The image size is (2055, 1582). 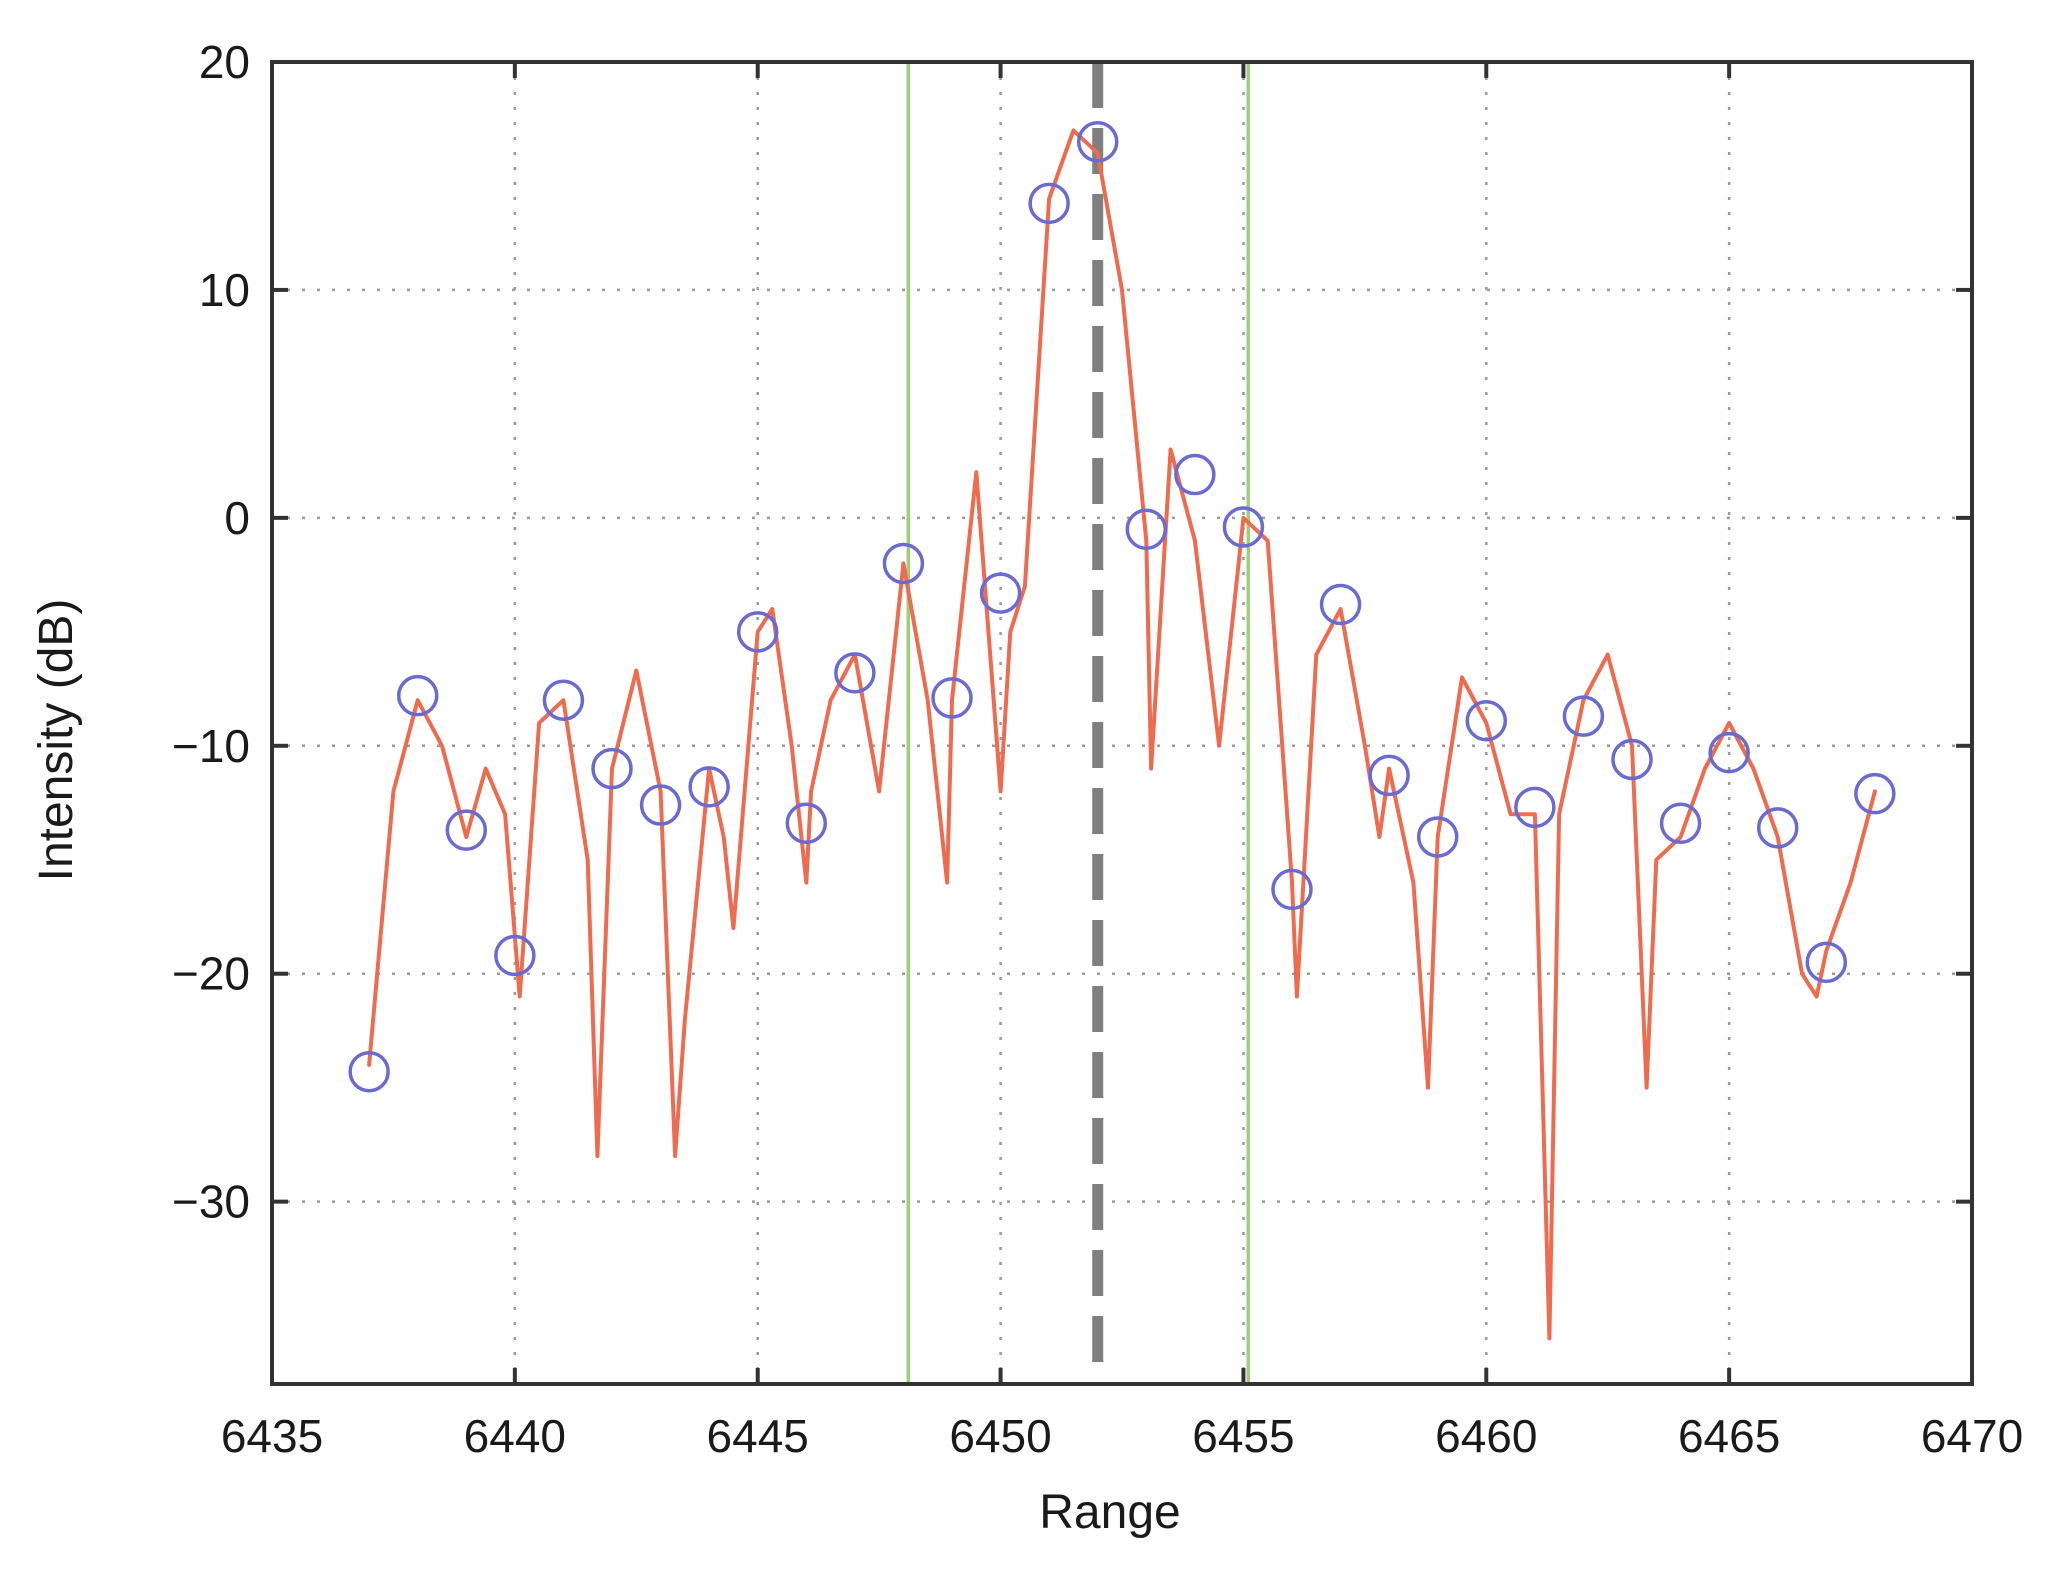 I want to click on x-tick-label-6450: 6450, so click(x=1000, y=1436).